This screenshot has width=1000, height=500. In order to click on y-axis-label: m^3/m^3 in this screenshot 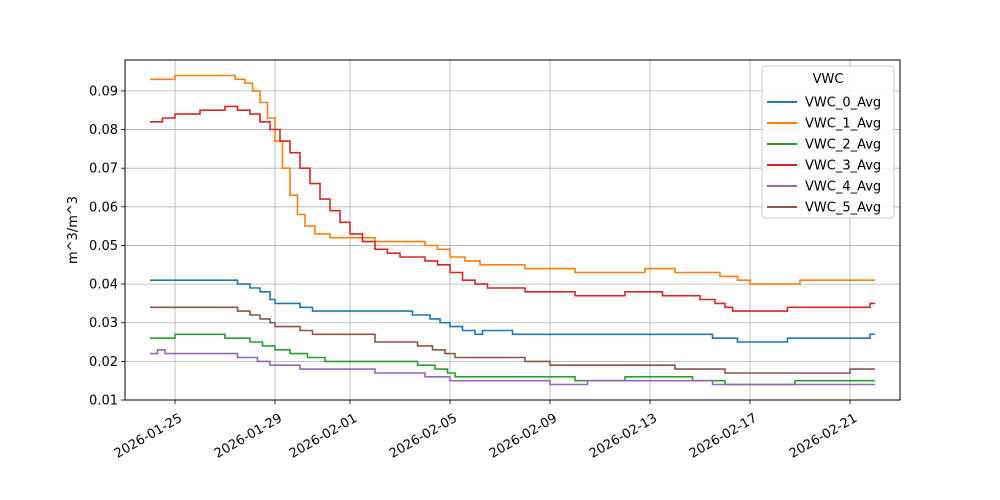, I will do `click(73, 230)`.